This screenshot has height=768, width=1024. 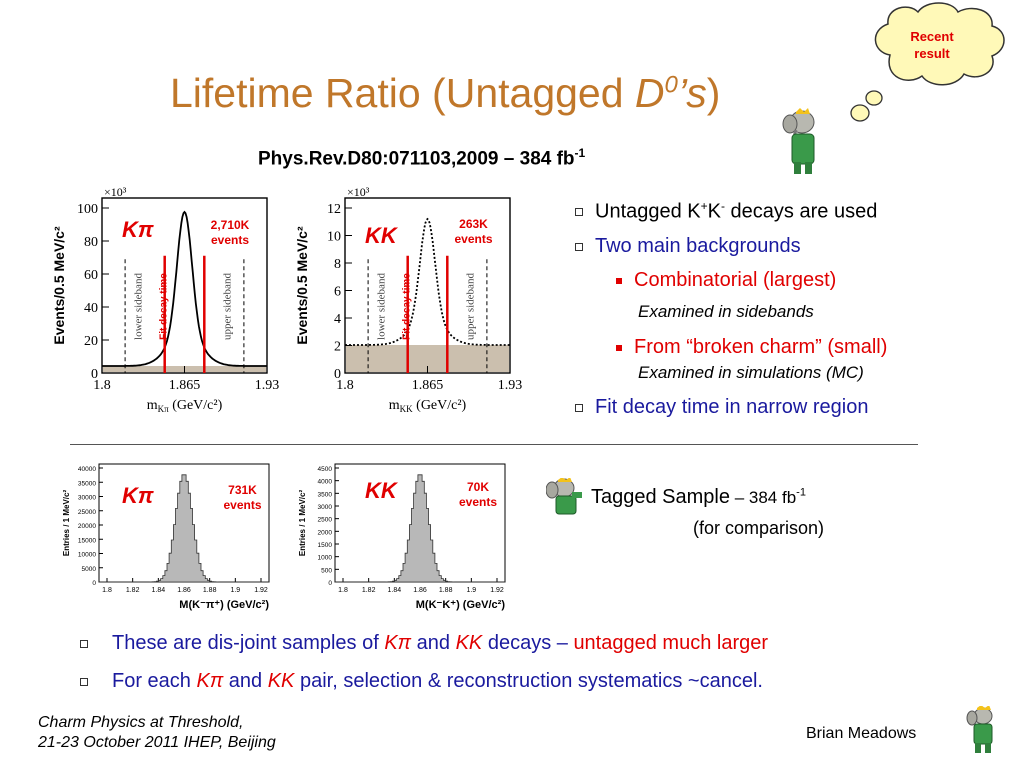 I want to click on y-tick-label: 20000, so click(x=87, y=526).